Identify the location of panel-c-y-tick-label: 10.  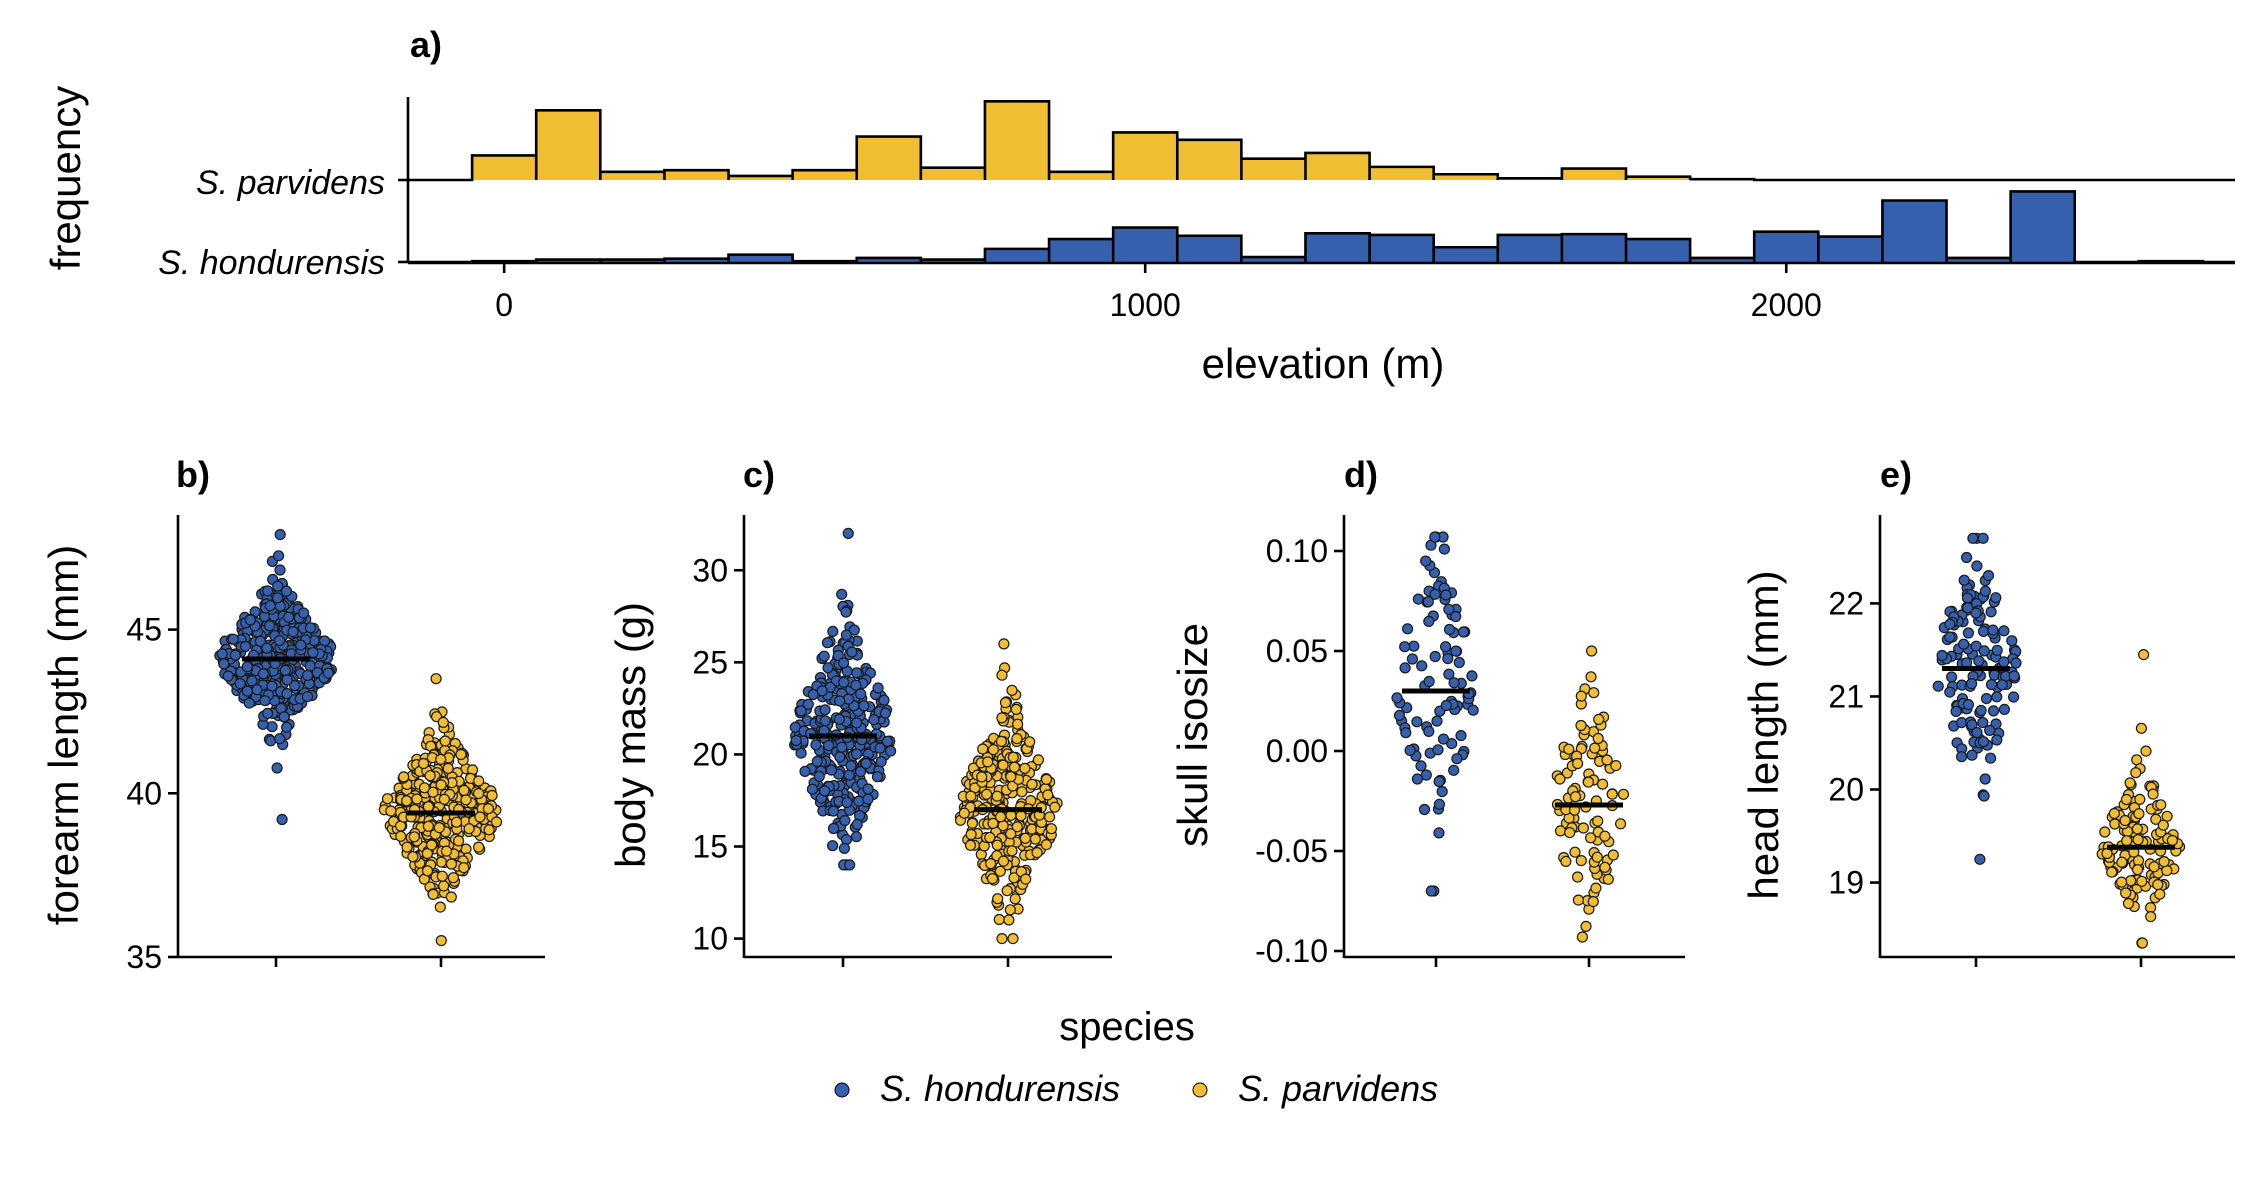
(710, 939).